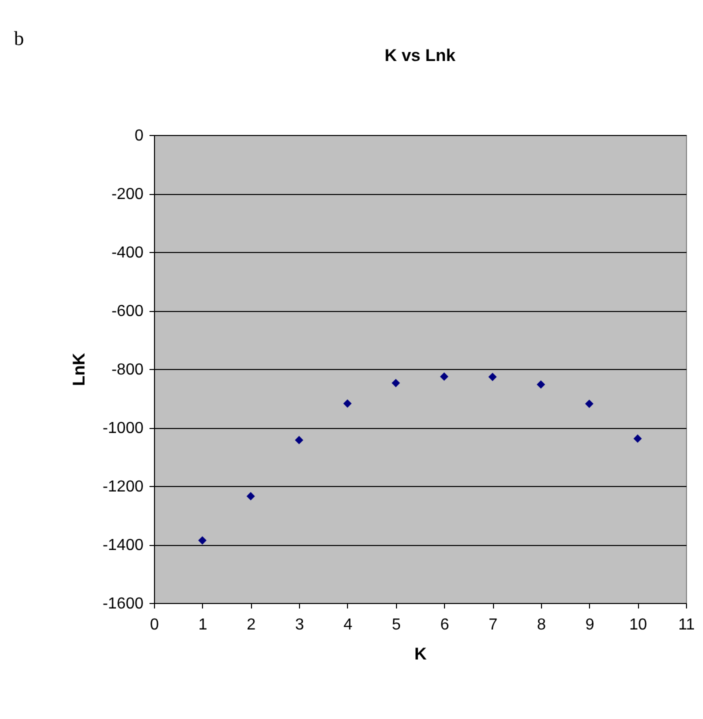 This screenshot has width=703, height=719. What do you see at coordinates (127, 370) in the screenshot?
I see `y-tick-label: -800` at bounding box center [127, 370].